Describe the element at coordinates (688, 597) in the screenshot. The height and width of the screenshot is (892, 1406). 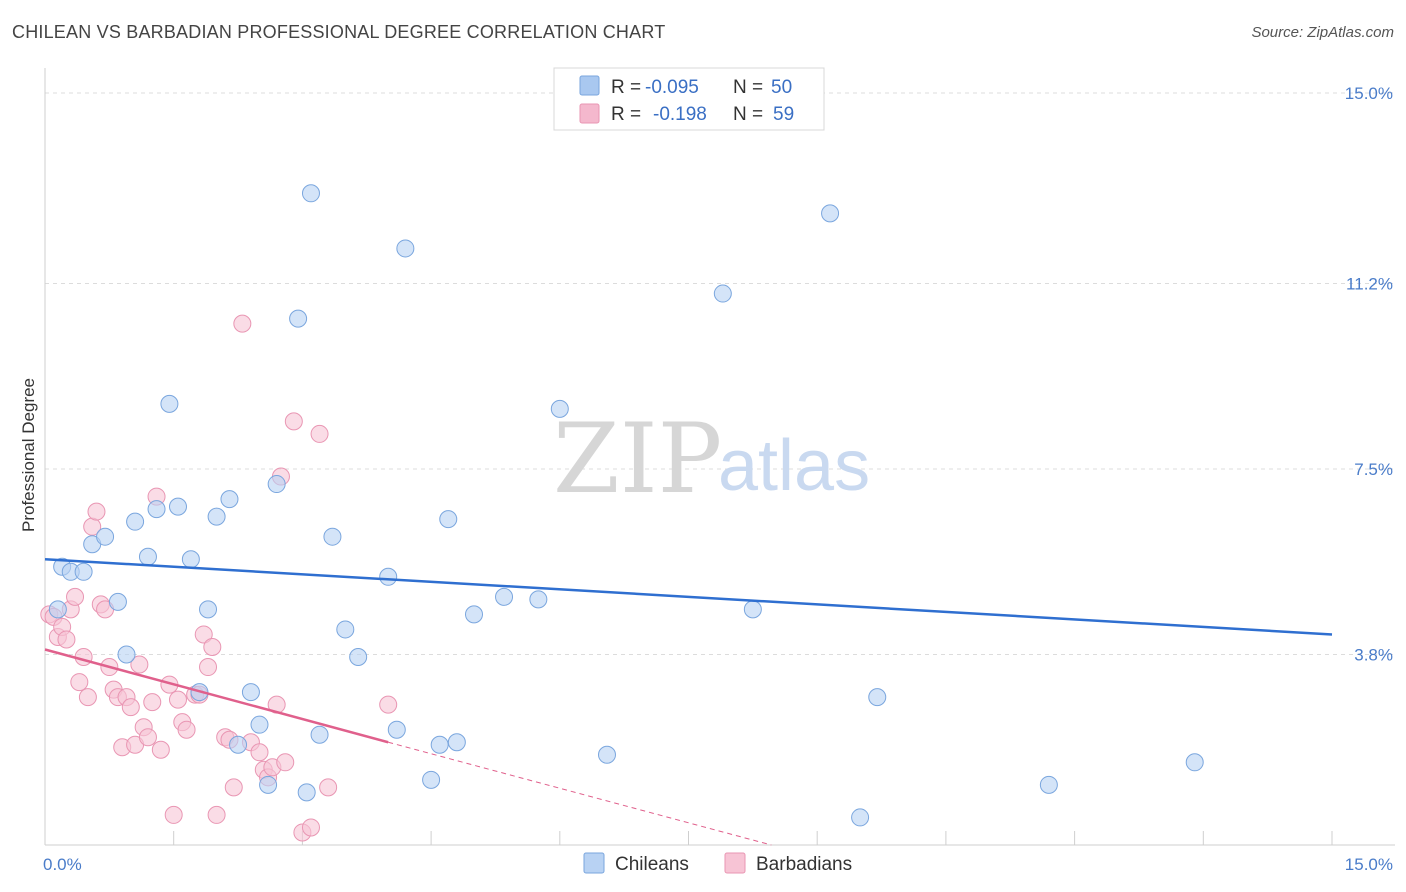
I see `trend-line-chileans` at that location.